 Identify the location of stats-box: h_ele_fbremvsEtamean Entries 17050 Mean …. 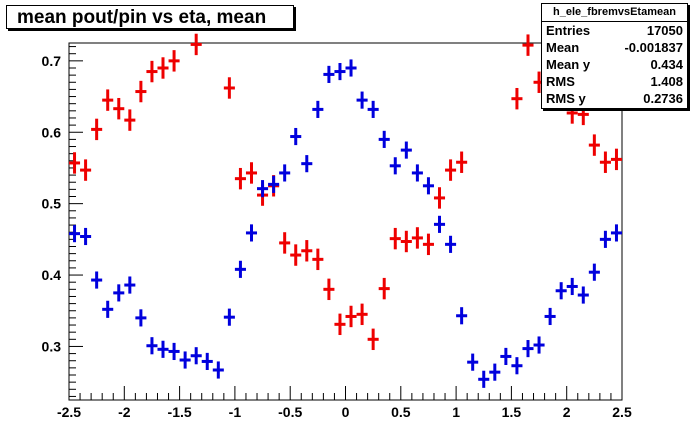
(614, 56).